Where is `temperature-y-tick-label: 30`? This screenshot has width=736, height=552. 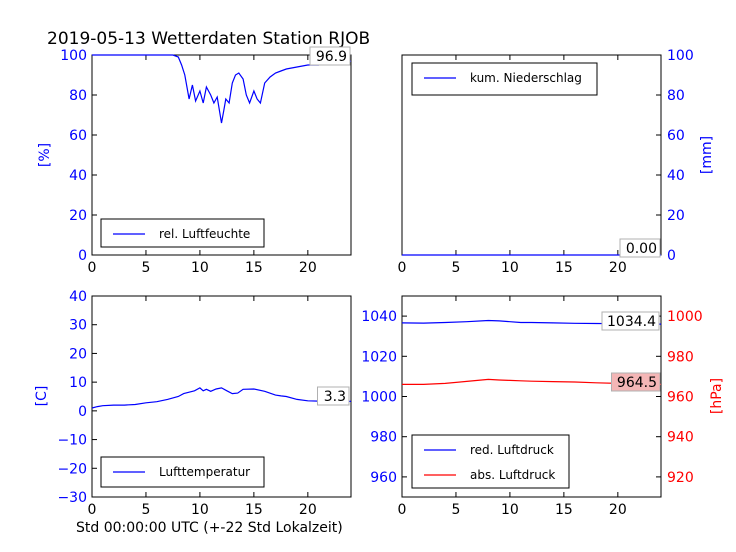 temperature-y-tick-label: 30 is located at coordinates (78, 326).